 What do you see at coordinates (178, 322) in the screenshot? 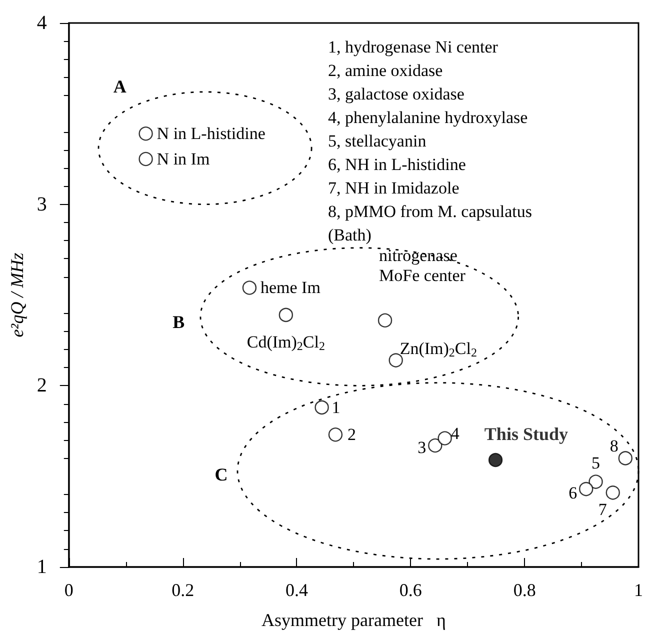
I see `annotation: B` at bounding box center [178, 322].